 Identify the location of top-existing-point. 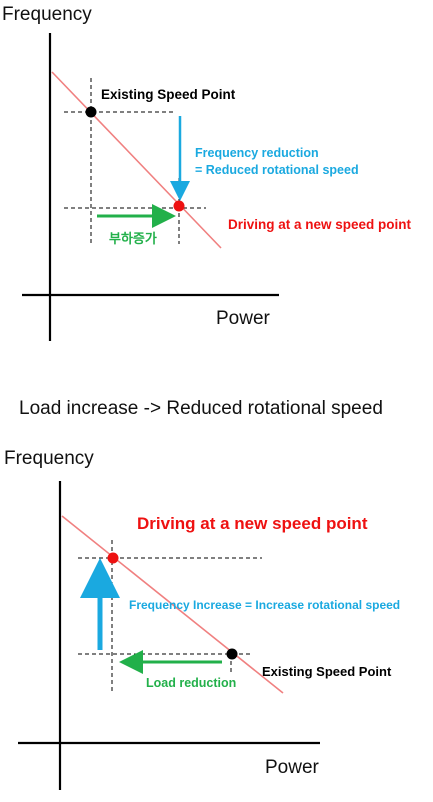
(91, 112).